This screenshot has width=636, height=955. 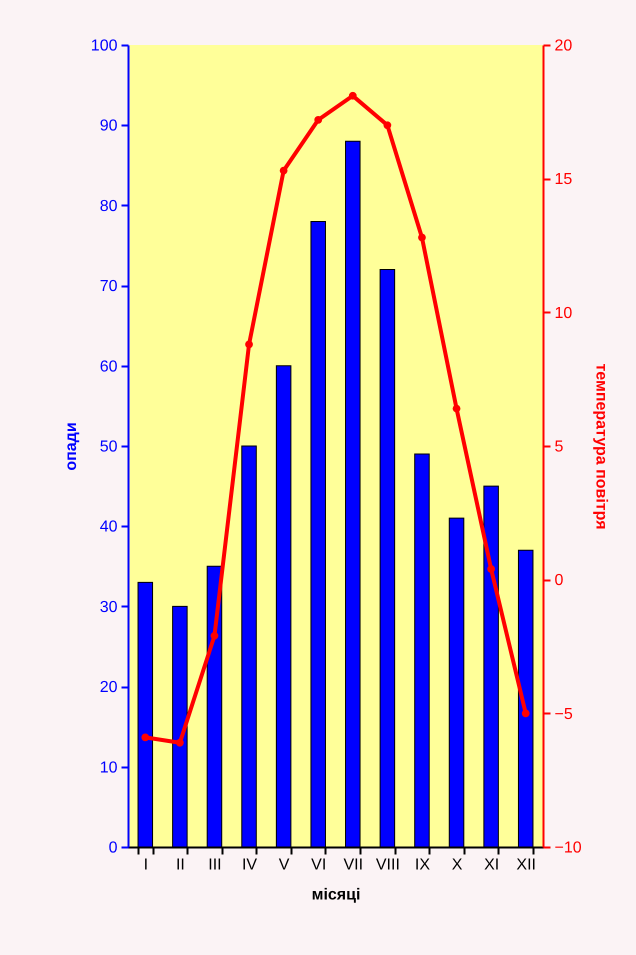 I want to click on x-tick-label: I, so click(x=146, y=865).